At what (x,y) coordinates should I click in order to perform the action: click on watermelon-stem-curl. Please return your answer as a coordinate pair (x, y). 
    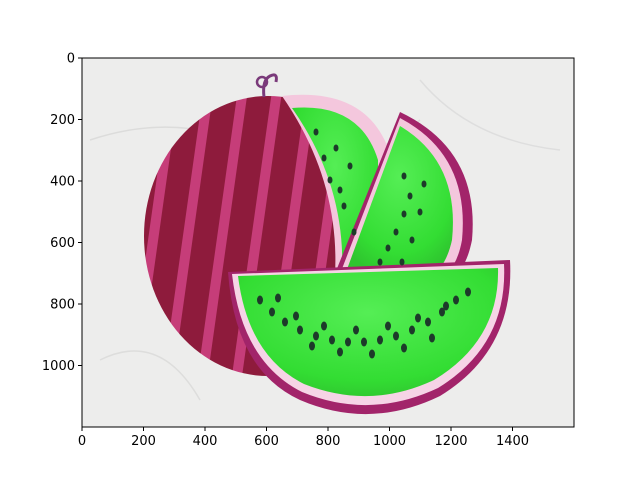
    Looking at the image, I should click on (262, 82).